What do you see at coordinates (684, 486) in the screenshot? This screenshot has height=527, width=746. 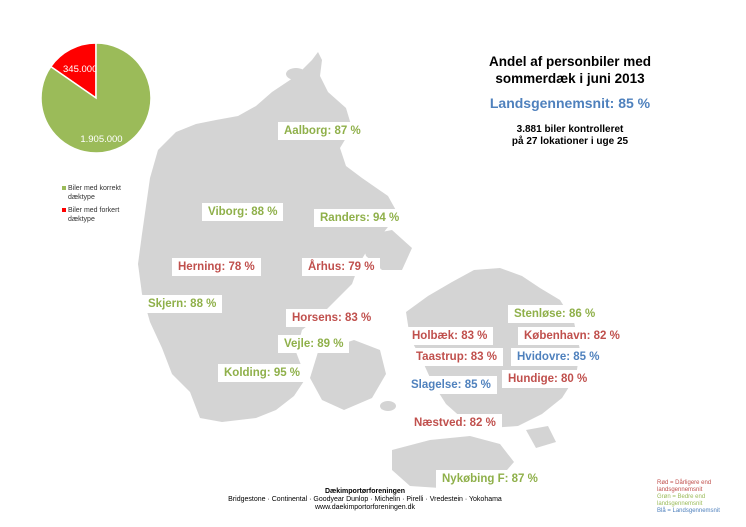 I see `key-red: Rød = Dårligere end landsgennemsnit` at bounding box center [684, 486].